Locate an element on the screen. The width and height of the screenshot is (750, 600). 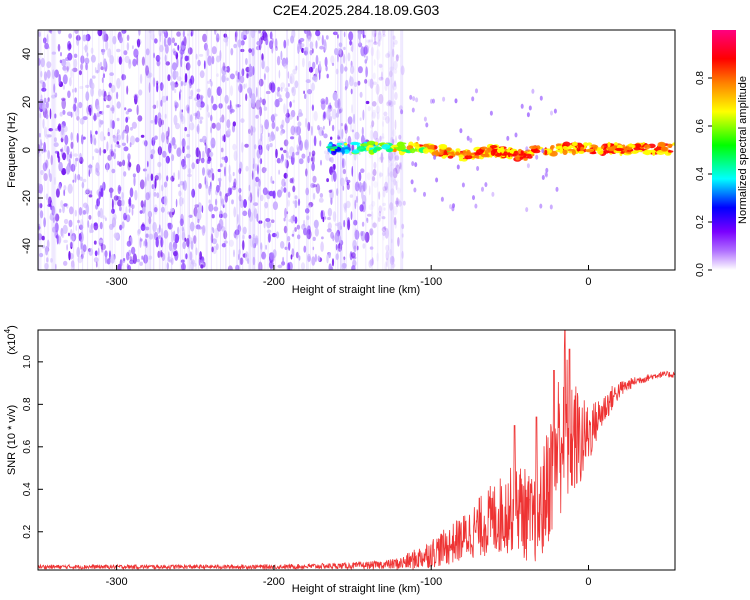
colorbar-label: Normalized spectral amplitude is located at coordinates (743, 150).